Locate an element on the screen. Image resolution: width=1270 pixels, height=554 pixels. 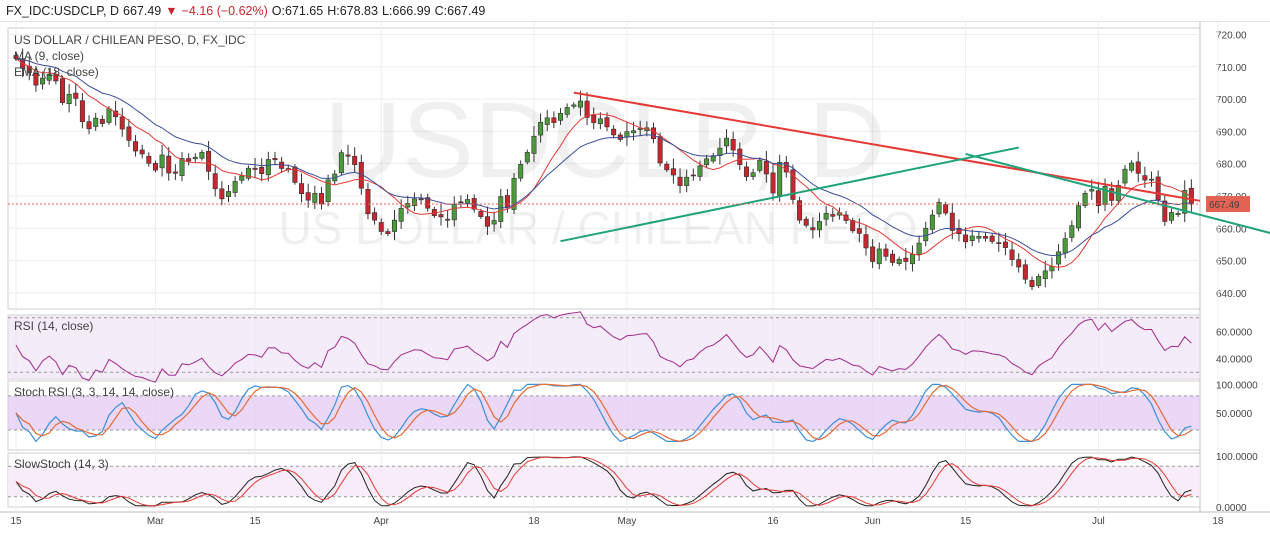
ohlc-open: O:671.65 is located at coordinates (297, 11).